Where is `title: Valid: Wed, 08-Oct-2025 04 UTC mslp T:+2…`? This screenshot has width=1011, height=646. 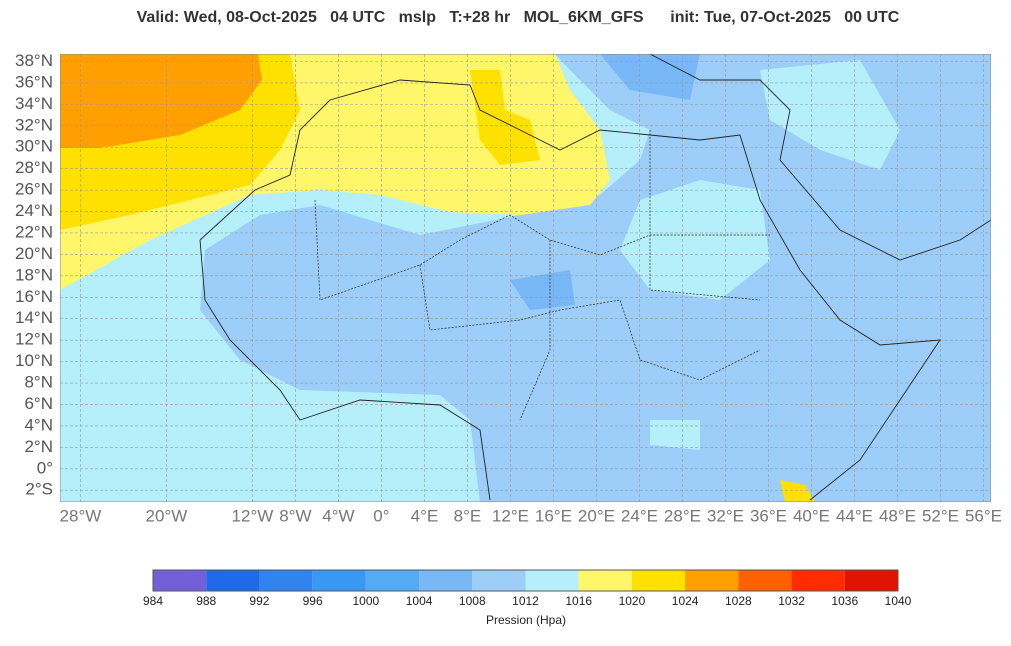
title: Valid: Wed, 08-Oct-2025 04 UTC mslp T:+2… is located at coordinates (518, 17).